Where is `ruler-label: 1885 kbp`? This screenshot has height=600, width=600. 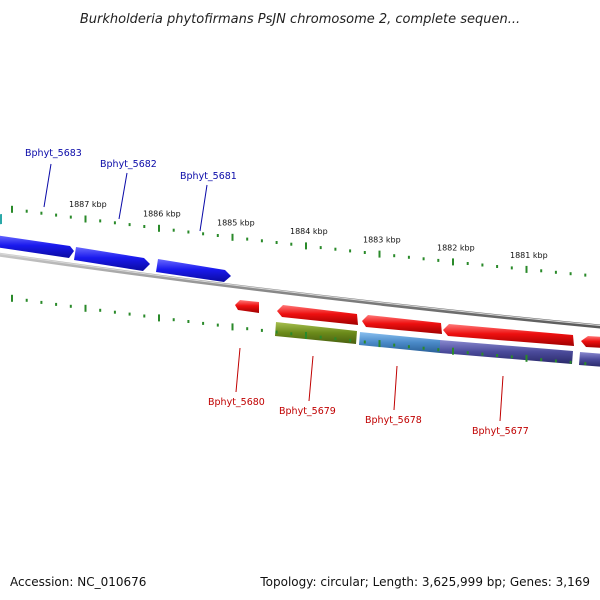 ruler-label: 1885 kbp is located at coordinates (236, 222).